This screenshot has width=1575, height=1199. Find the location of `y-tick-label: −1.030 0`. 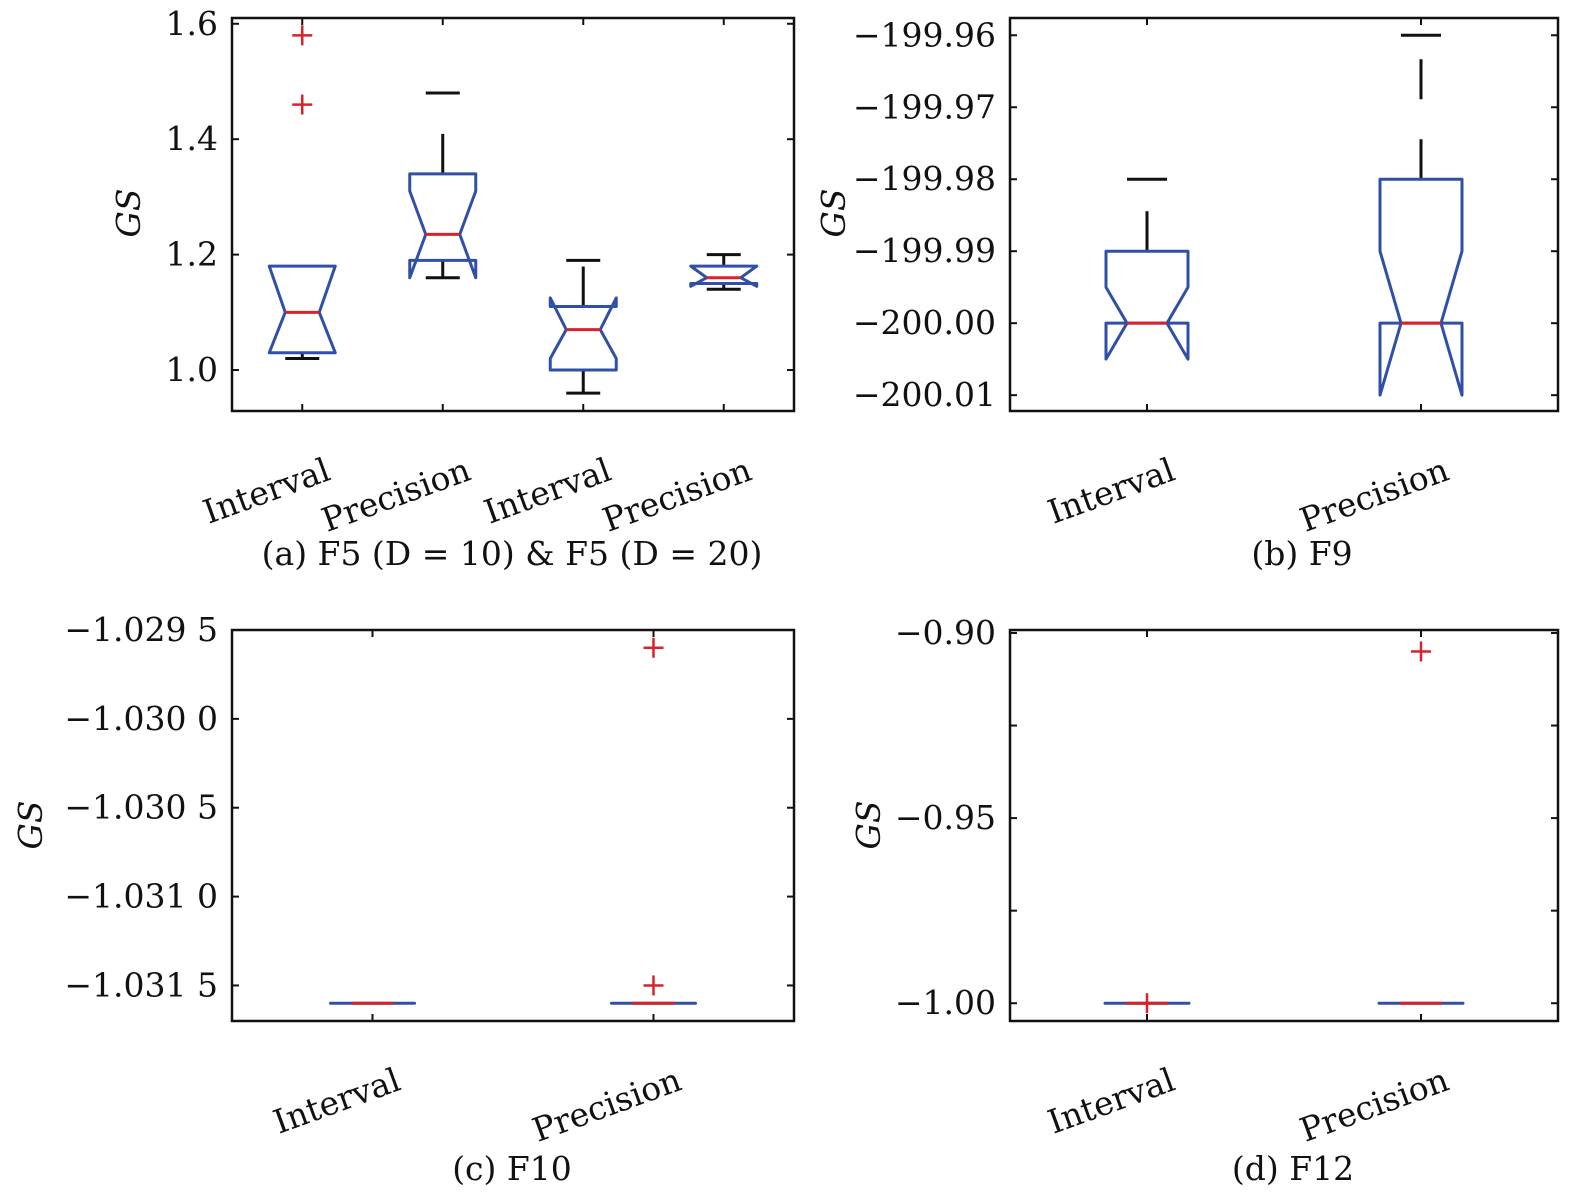

y-tick-label: −1.030 0 is located at coordinates (141, 718).